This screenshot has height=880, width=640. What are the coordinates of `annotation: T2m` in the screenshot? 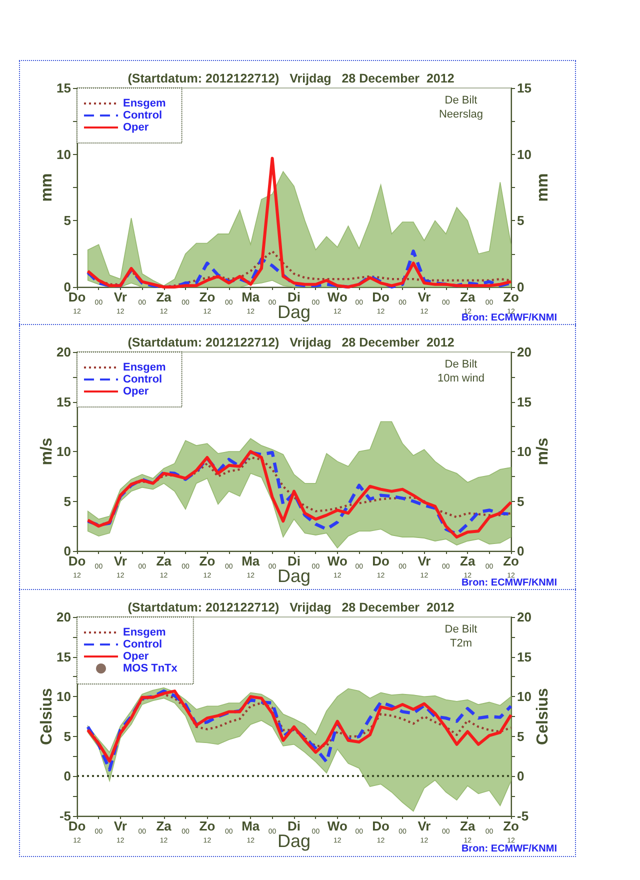 It's located at (461, 644).